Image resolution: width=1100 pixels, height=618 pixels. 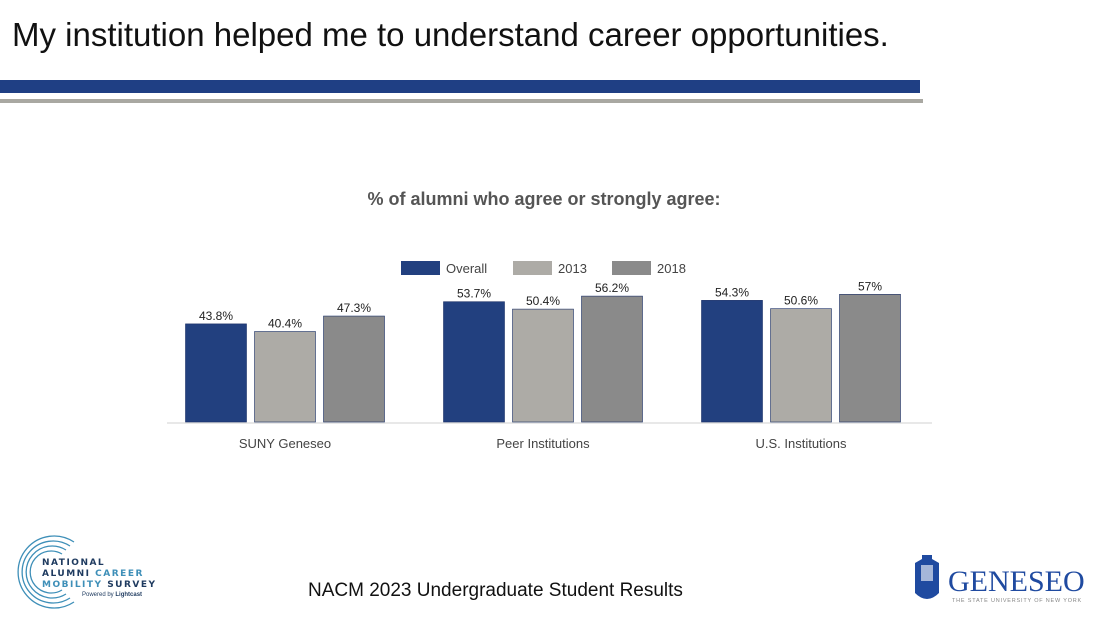 What do you see at coordinates (801, 443) in the screenshot?
I see `category-label: U.S. Institutions` at bounding box center [801, 443].